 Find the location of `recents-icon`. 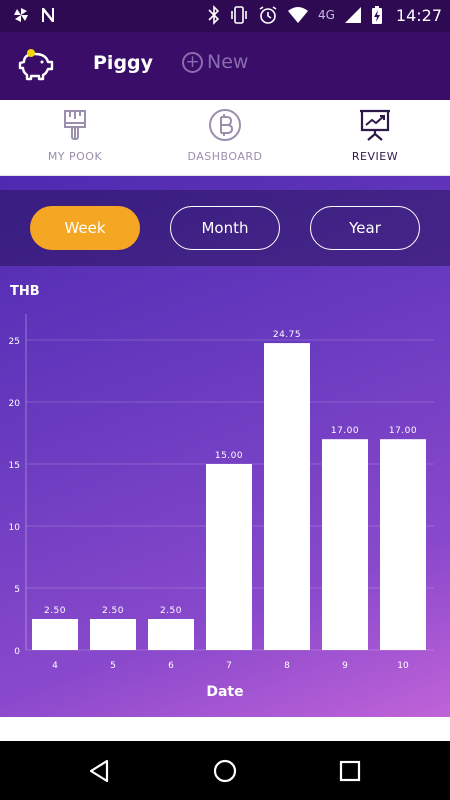

recents-icon is located at coordinates (350, 771).